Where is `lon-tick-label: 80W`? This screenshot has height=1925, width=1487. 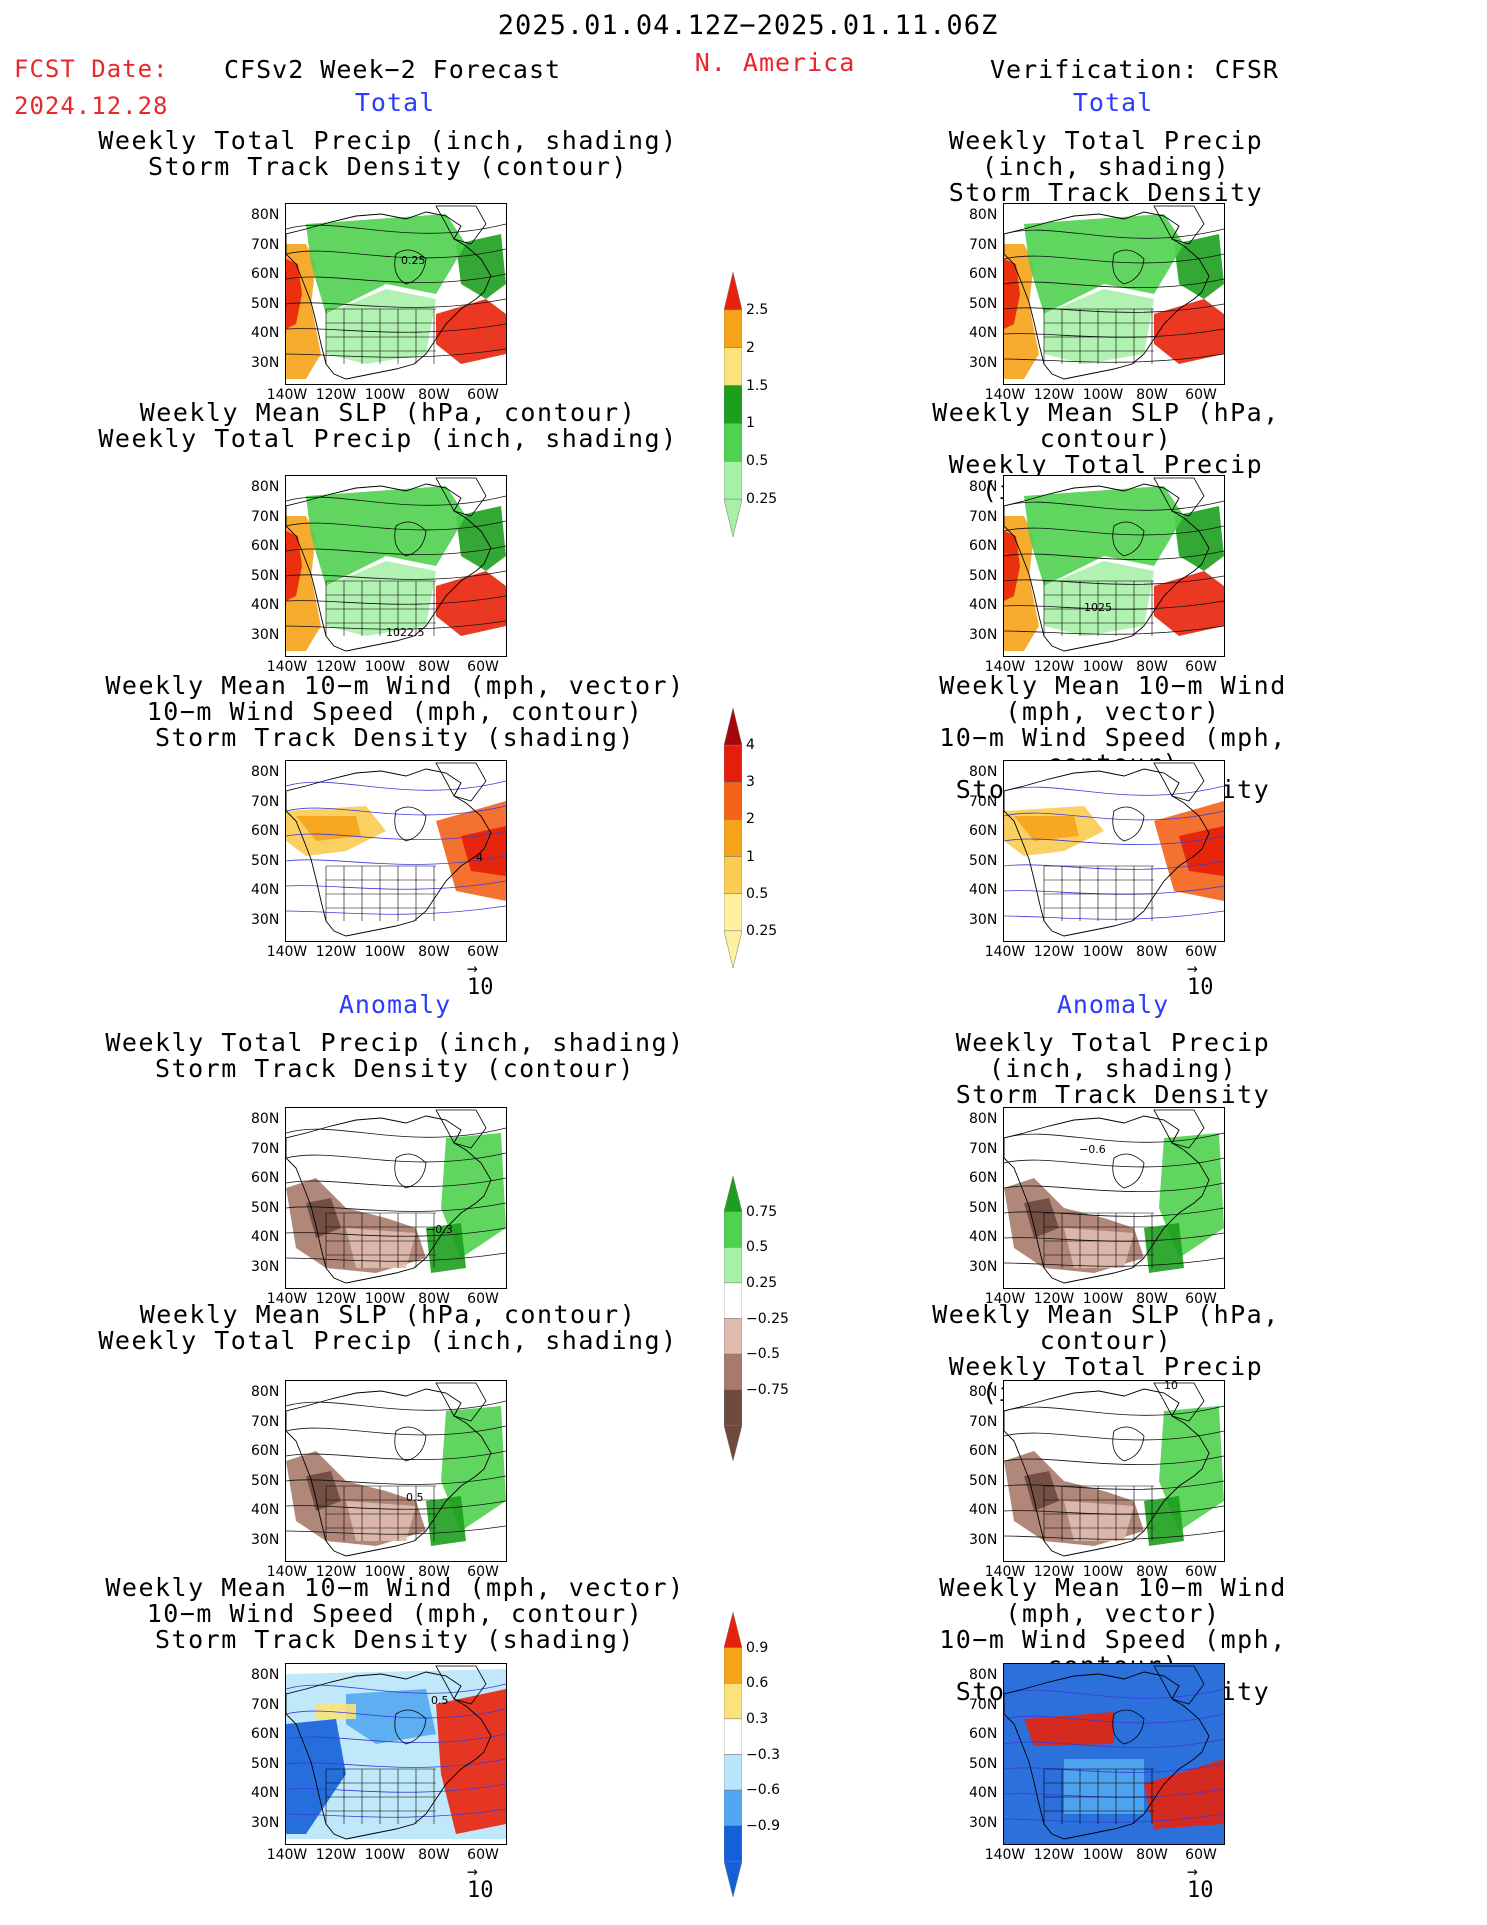 lon-tick-label: 80W is located at coordinates (1152, 667).